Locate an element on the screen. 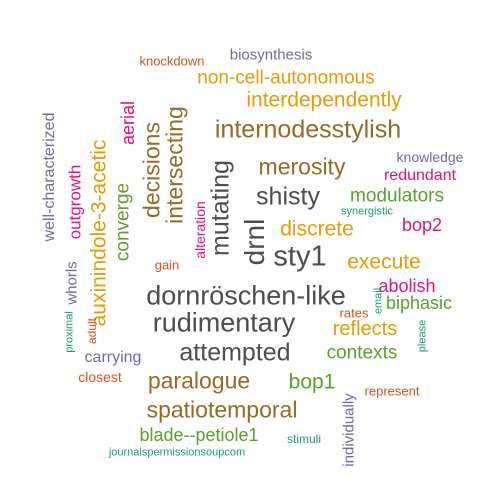 The image size is (500, 500). word-sty1: sty1 is located at coordinates (300, 256).